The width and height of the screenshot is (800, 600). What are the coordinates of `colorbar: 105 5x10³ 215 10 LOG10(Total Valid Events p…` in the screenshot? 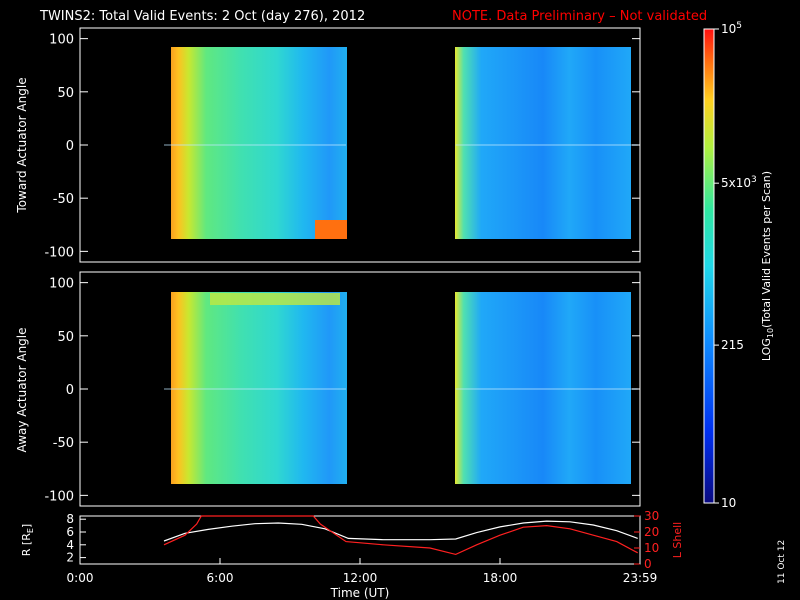 It's located at (739, 265).